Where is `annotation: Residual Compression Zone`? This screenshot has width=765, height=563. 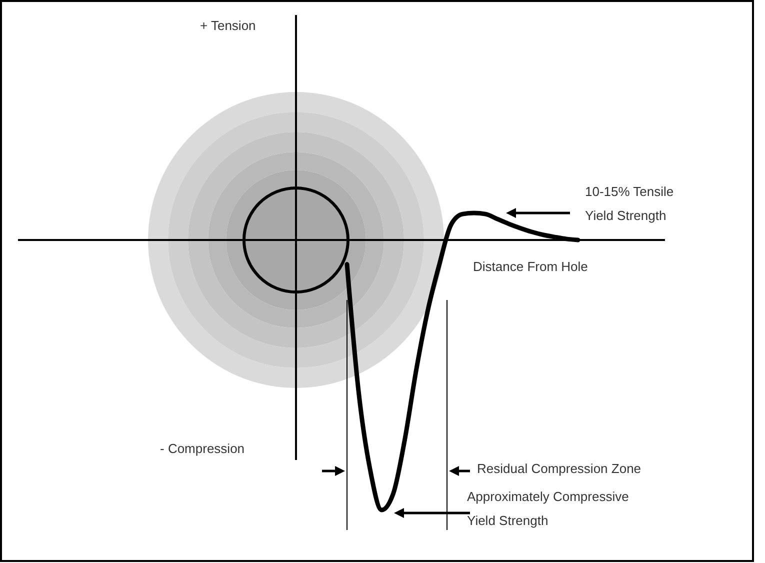 annotation: Residual Compression Zone is located at coordinates (559, 468).